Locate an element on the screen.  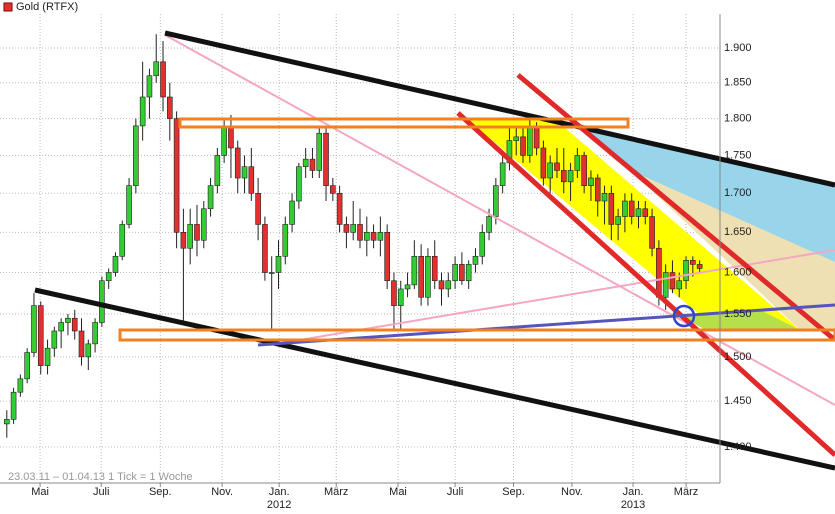
legend-label: Gold (RTFX) is located at coordinates (47, 7).